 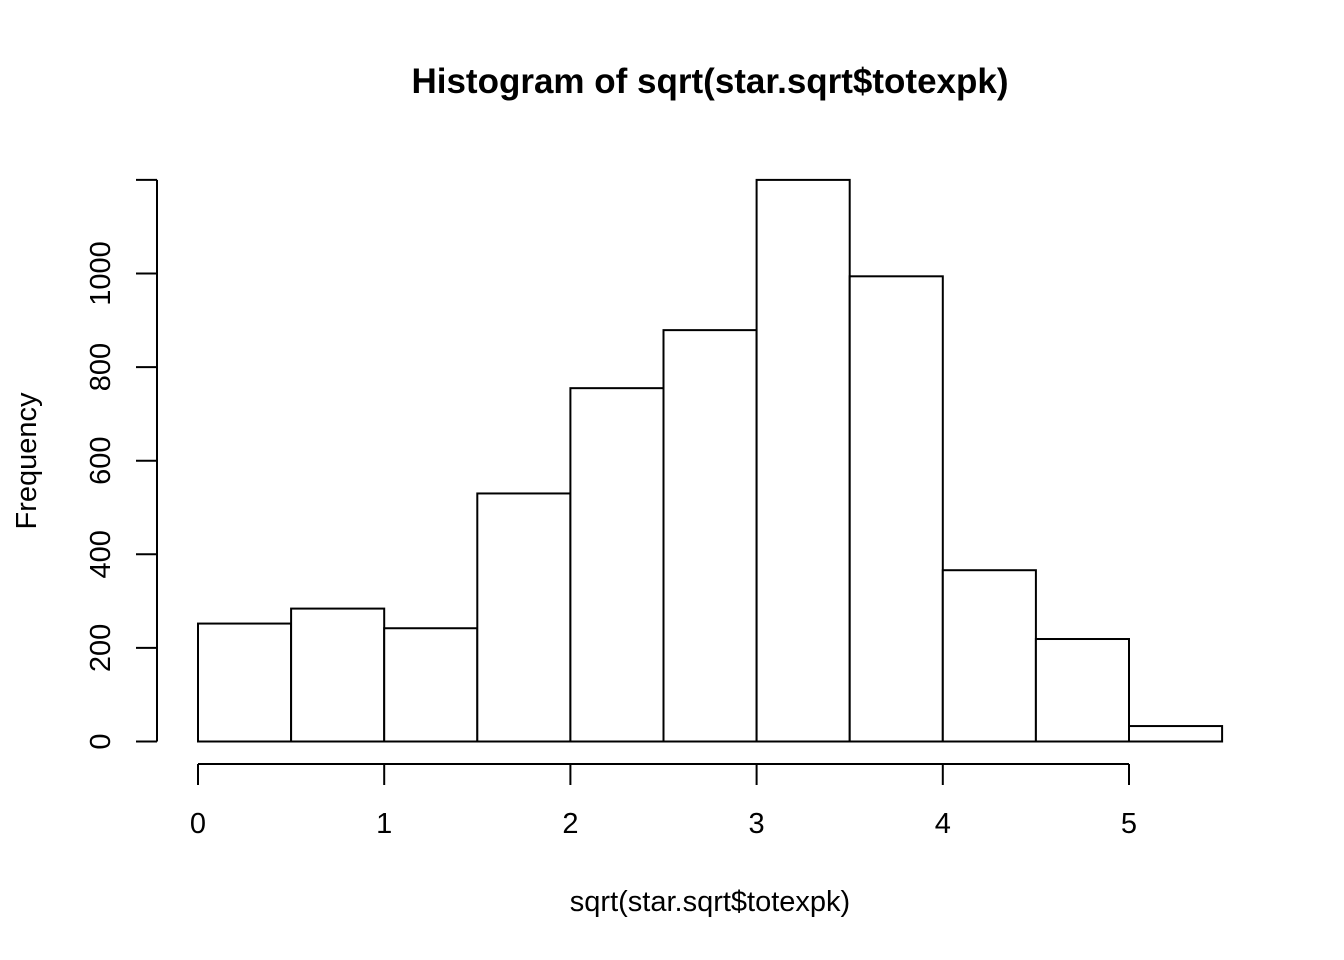 I want to click on y-axis-label: Frequency, so click(x=27, y=461).